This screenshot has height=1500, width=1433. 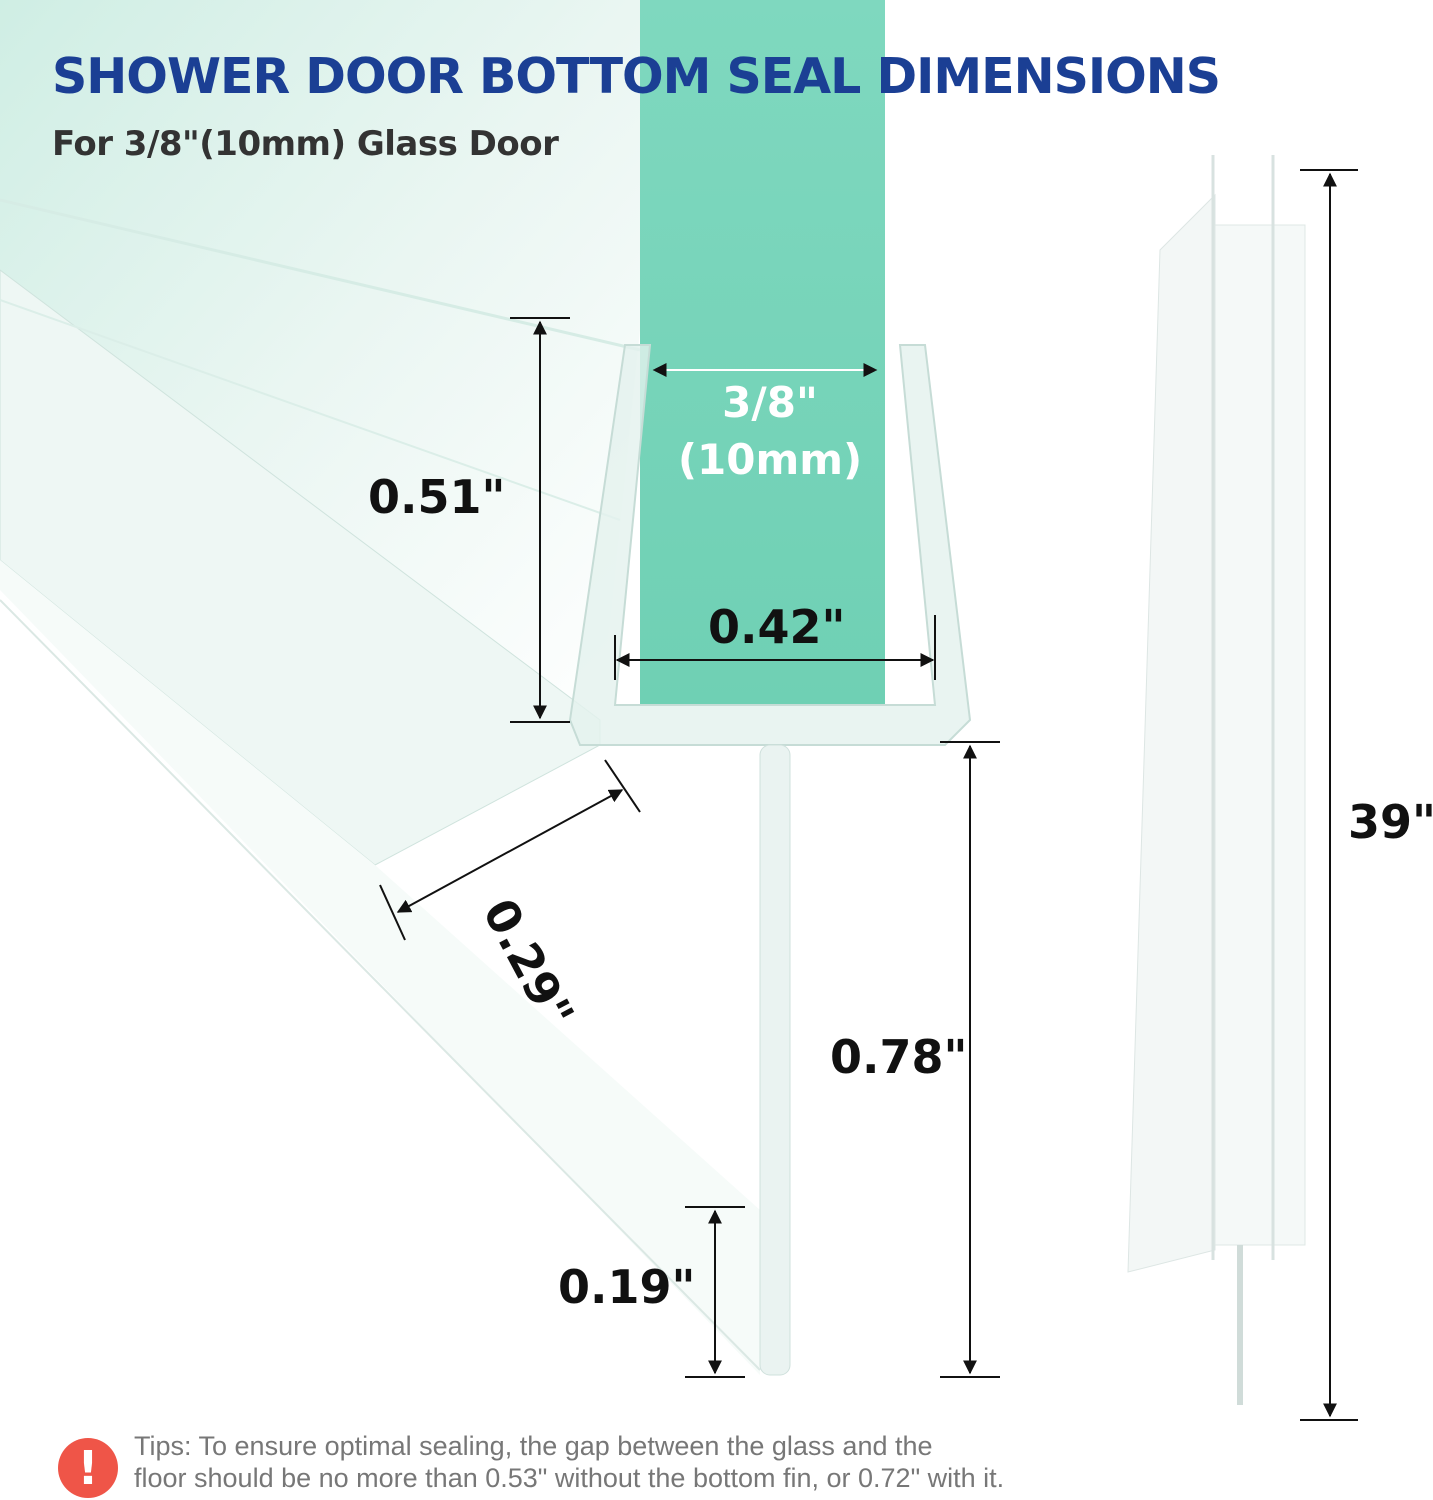 I want to click on glass-pane, so click(x=762, y=352).